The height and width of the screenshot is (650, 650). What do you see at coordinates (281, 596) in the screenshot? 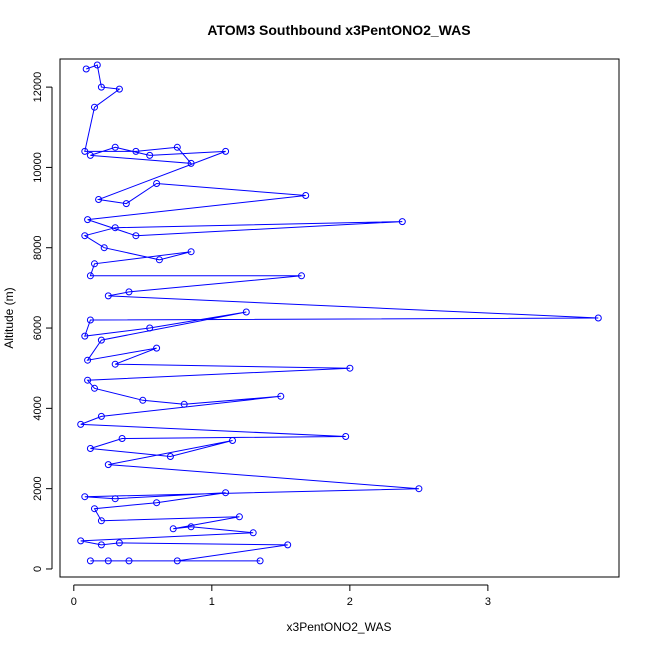
I see `x-axis: 0 1 2 3` at bounding box center [281, 596].